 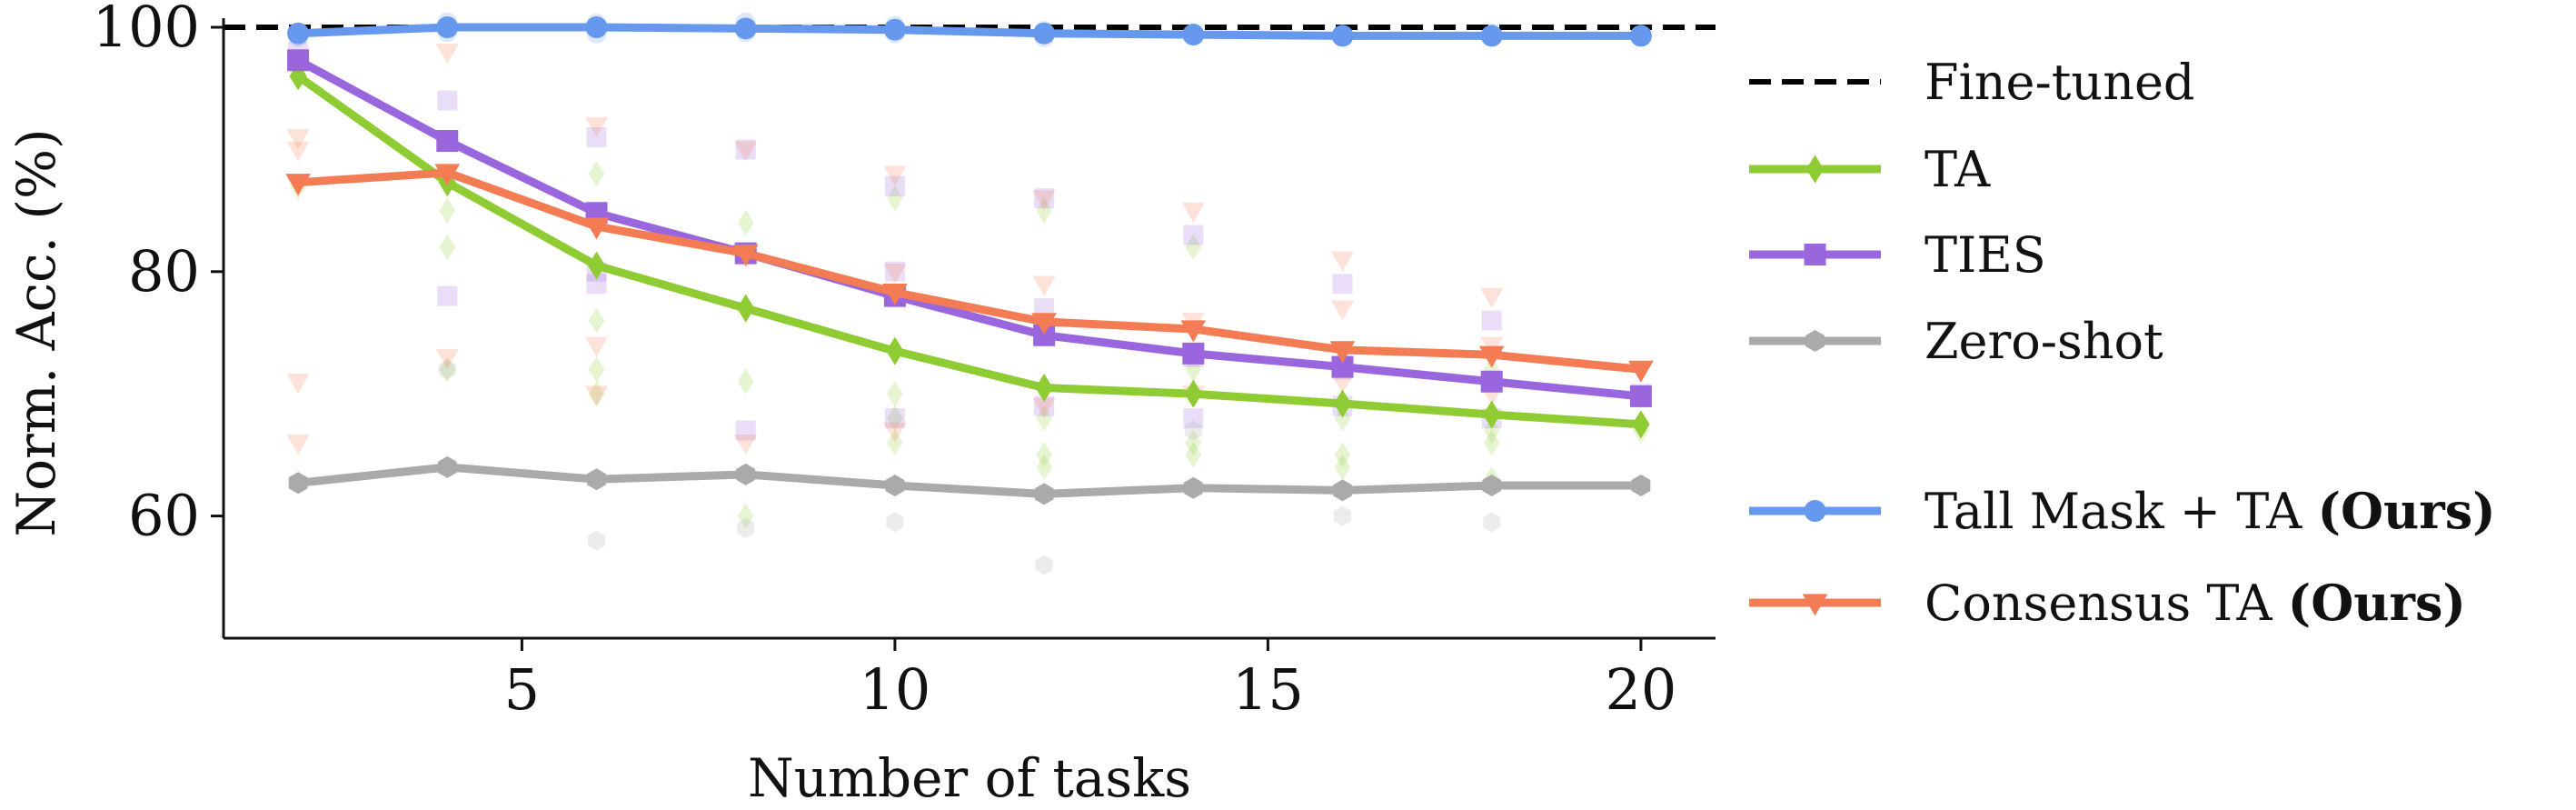 What do you see at coordinates (894, 689) in the screenshot?
I see `x-tick-label: 10` at bounding box center [894, 689].